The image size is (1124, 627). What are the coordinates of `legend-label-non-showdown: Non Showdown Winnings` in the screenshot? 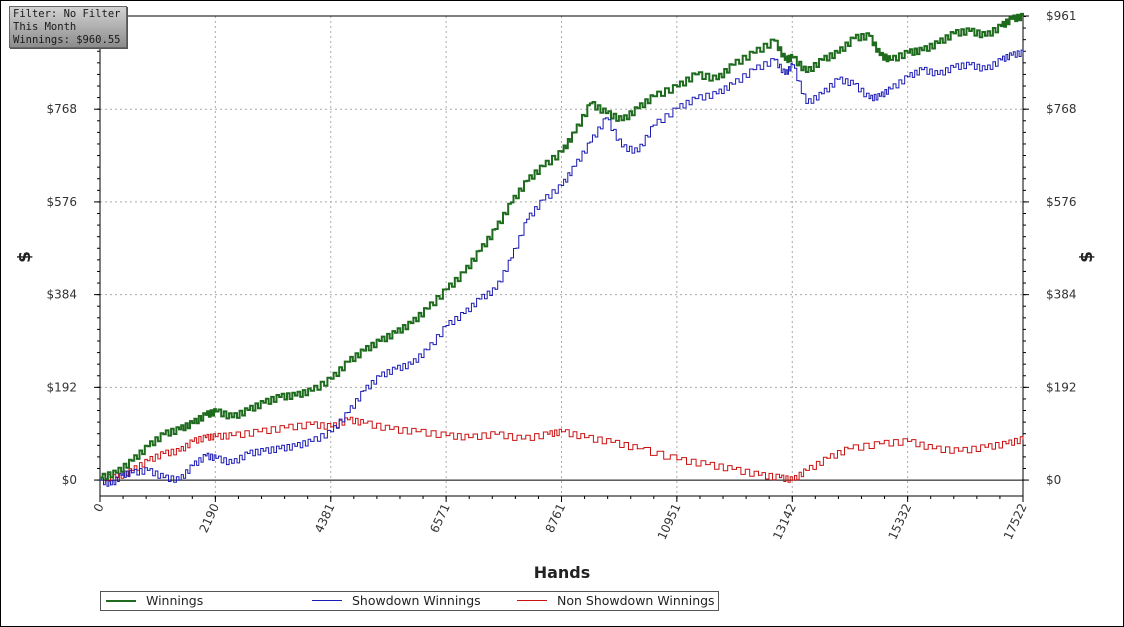 It's located at (636, 600).